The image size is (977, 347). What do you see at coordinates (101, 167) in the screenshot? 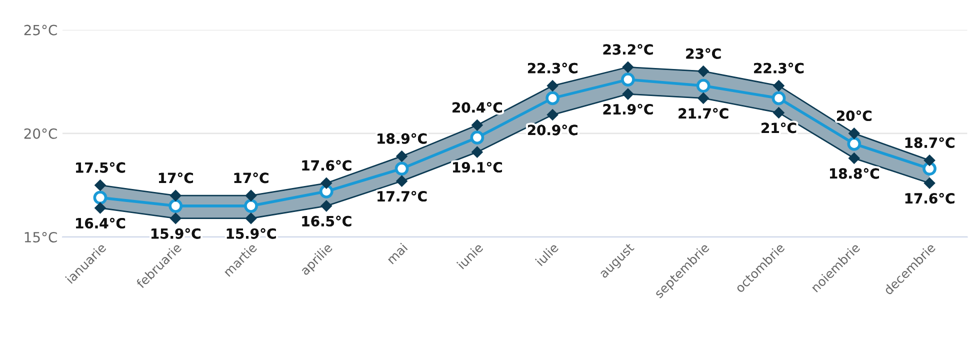
I see `data-label: 17.5°C` at bounding box center [101, 167].